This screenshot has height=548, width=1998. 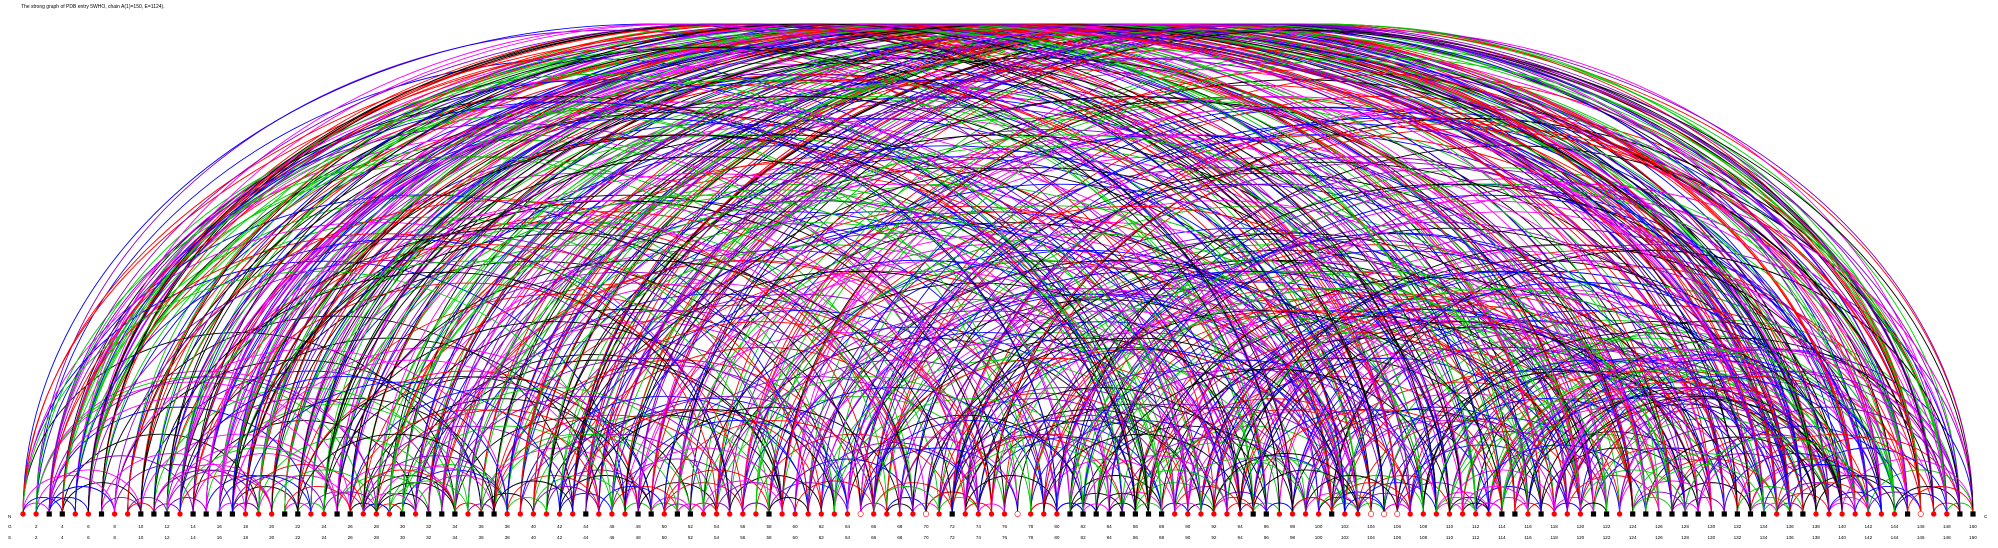 I want to click on tick-label-s: 124, so click(x=1633, y=537).